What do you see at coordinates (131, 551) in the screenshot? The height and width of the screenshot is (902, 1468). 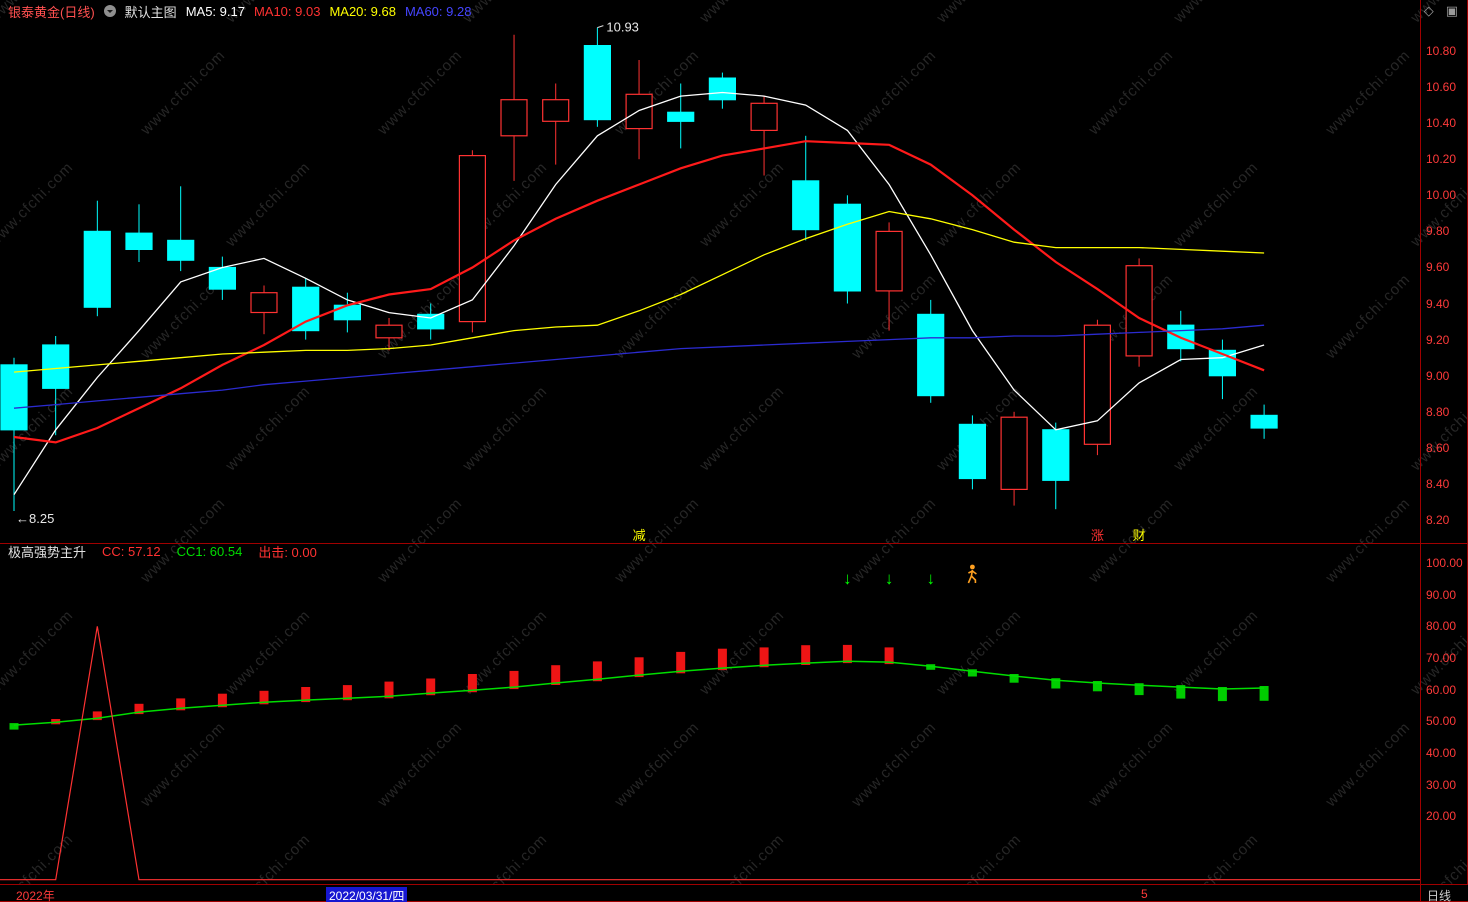 I see `cc-value: CC: 57.12` at bounding box center [131, 551].